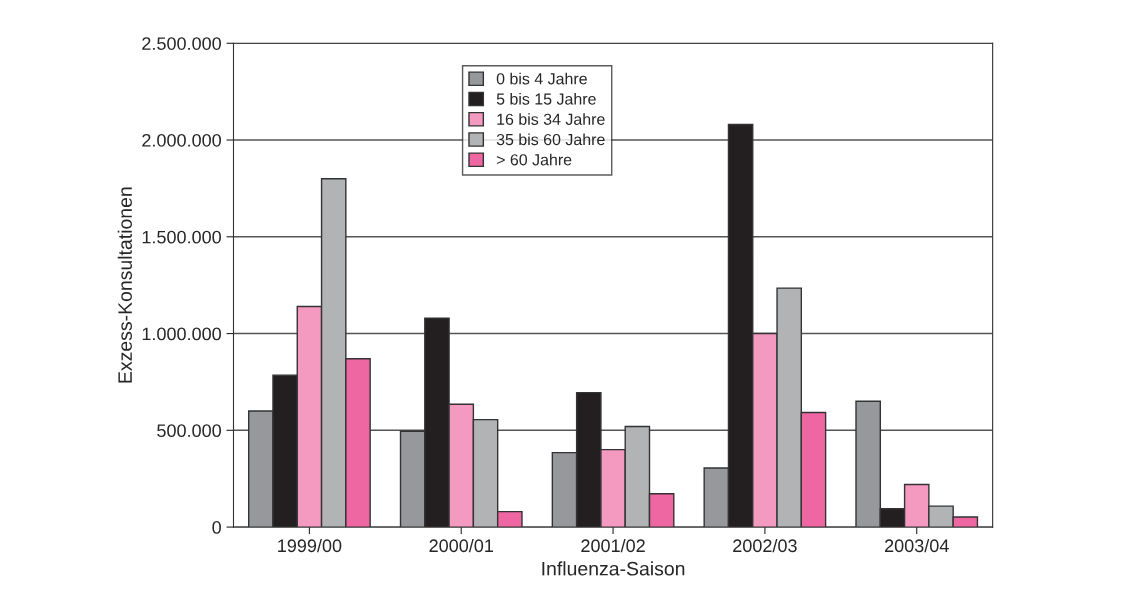 This screenshot has width=1128, height=601. I want to click on y-tick-label: 2.500.000, so click(181, 43).